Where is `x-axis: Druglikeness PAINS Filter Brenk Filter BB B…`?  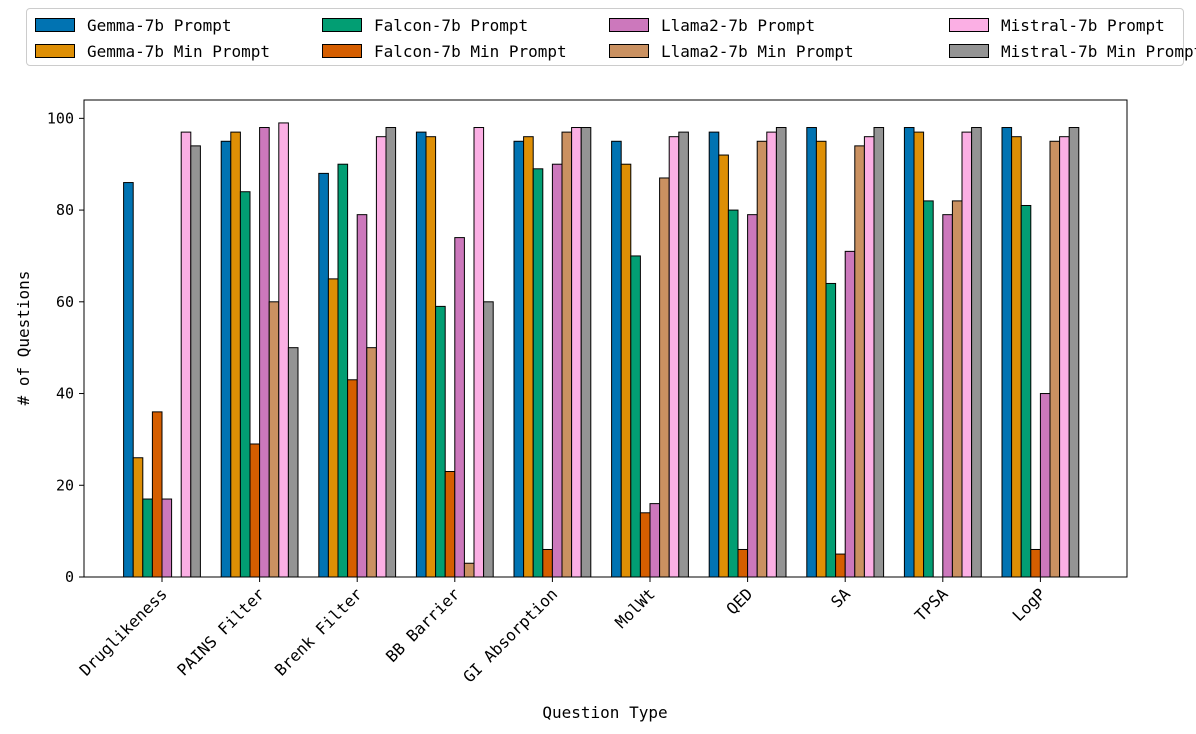
x-axis: Druglikeness PAINS Filter Brenk Filter BB B… is located at coordinates (563, 631).